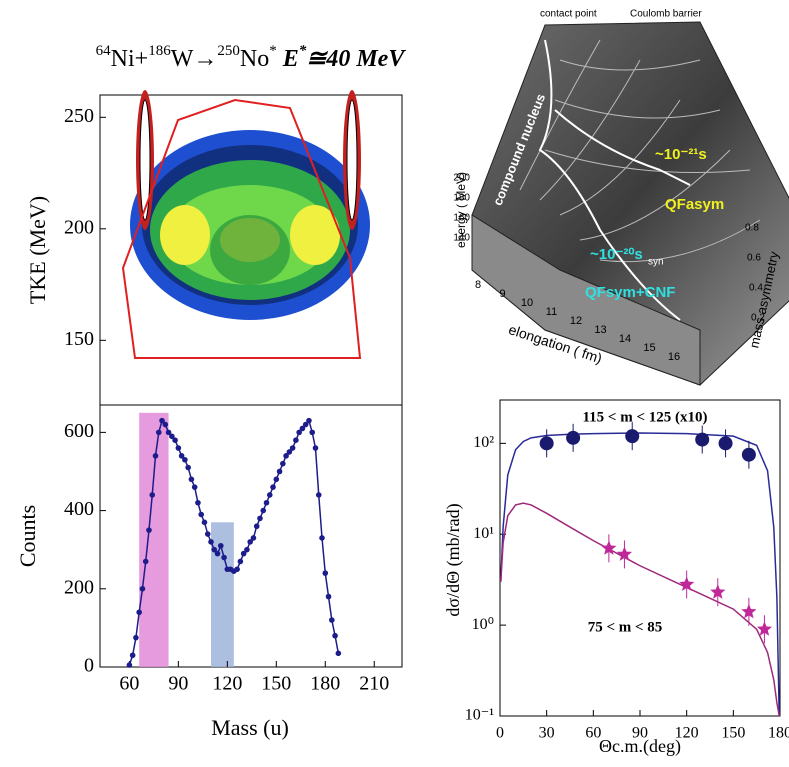  What do you see at coordinates (754, 258) in the screenshot?
I see `asymmetry-tick: 0.6` at bounding box center [754, 258].